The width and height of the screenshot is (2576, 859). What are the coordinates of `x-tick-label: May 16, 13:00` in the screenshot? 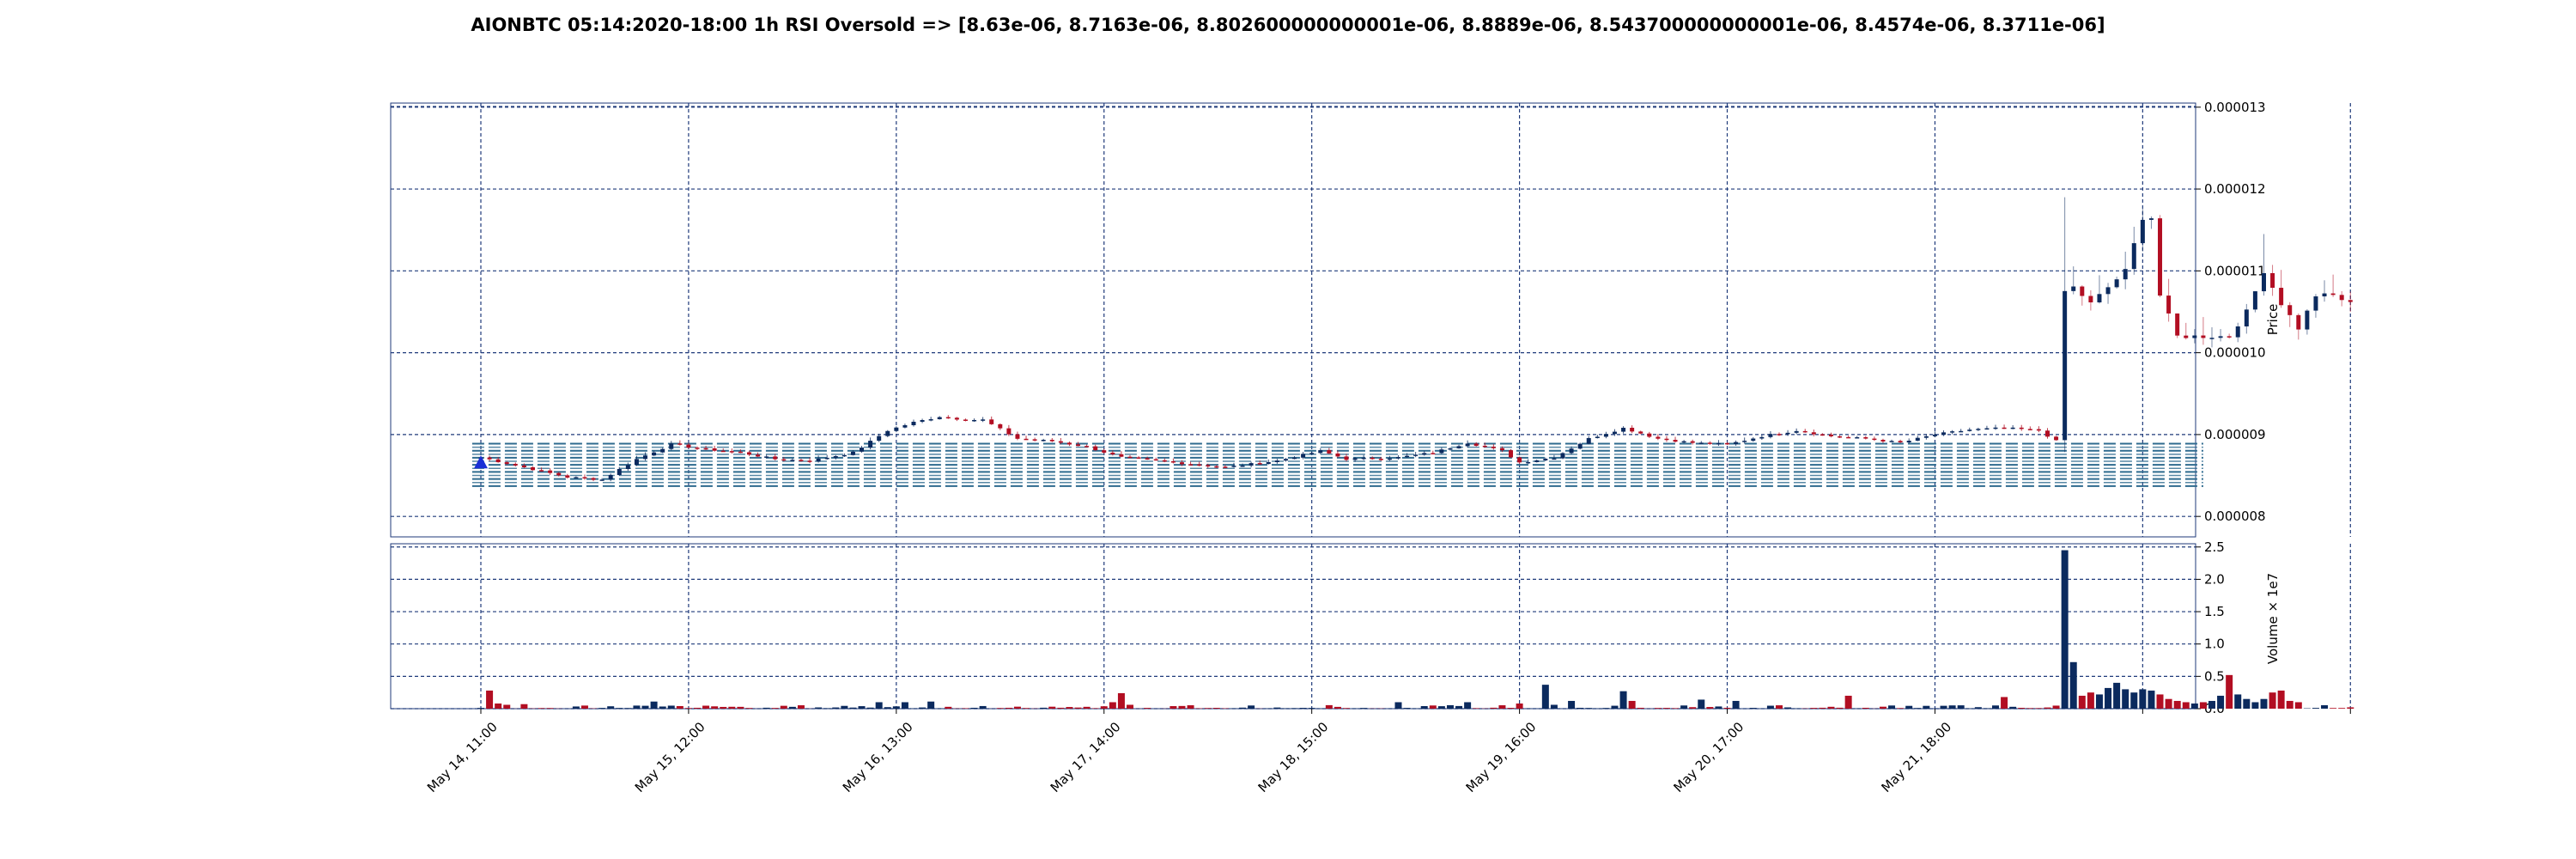 It's located at (878, 757).